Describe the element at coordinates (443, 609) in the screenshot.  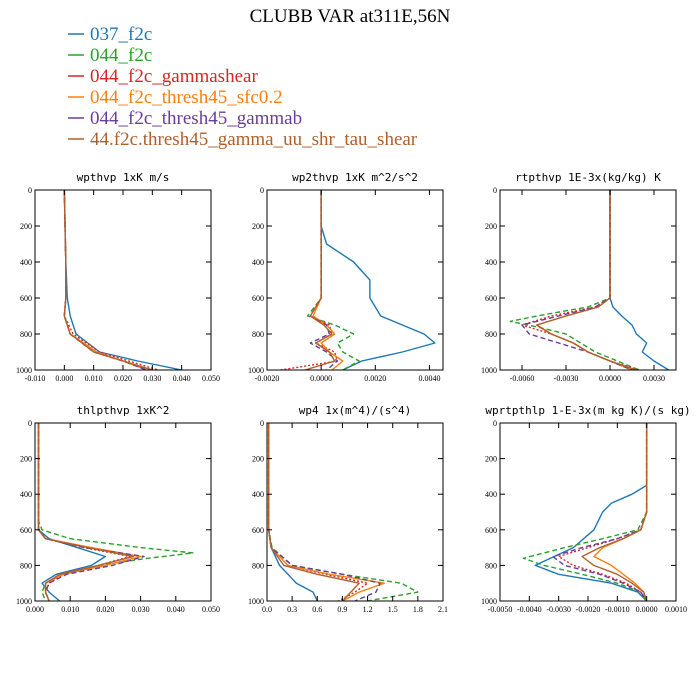
I see `x-tick-label: 2.1` at that location.